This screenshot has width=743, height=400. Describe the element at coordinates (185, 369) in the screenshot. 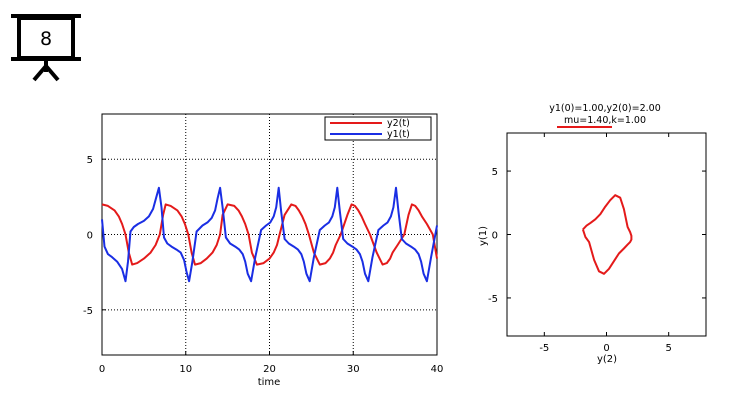

I see `x-tick-label: 10` at that location.